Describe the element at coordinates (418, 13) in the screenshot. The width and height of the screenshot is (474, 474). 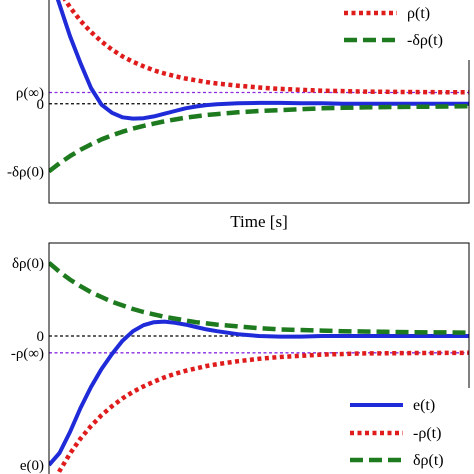
I see `top-legend-label-rho: ρ(t)` at that location.